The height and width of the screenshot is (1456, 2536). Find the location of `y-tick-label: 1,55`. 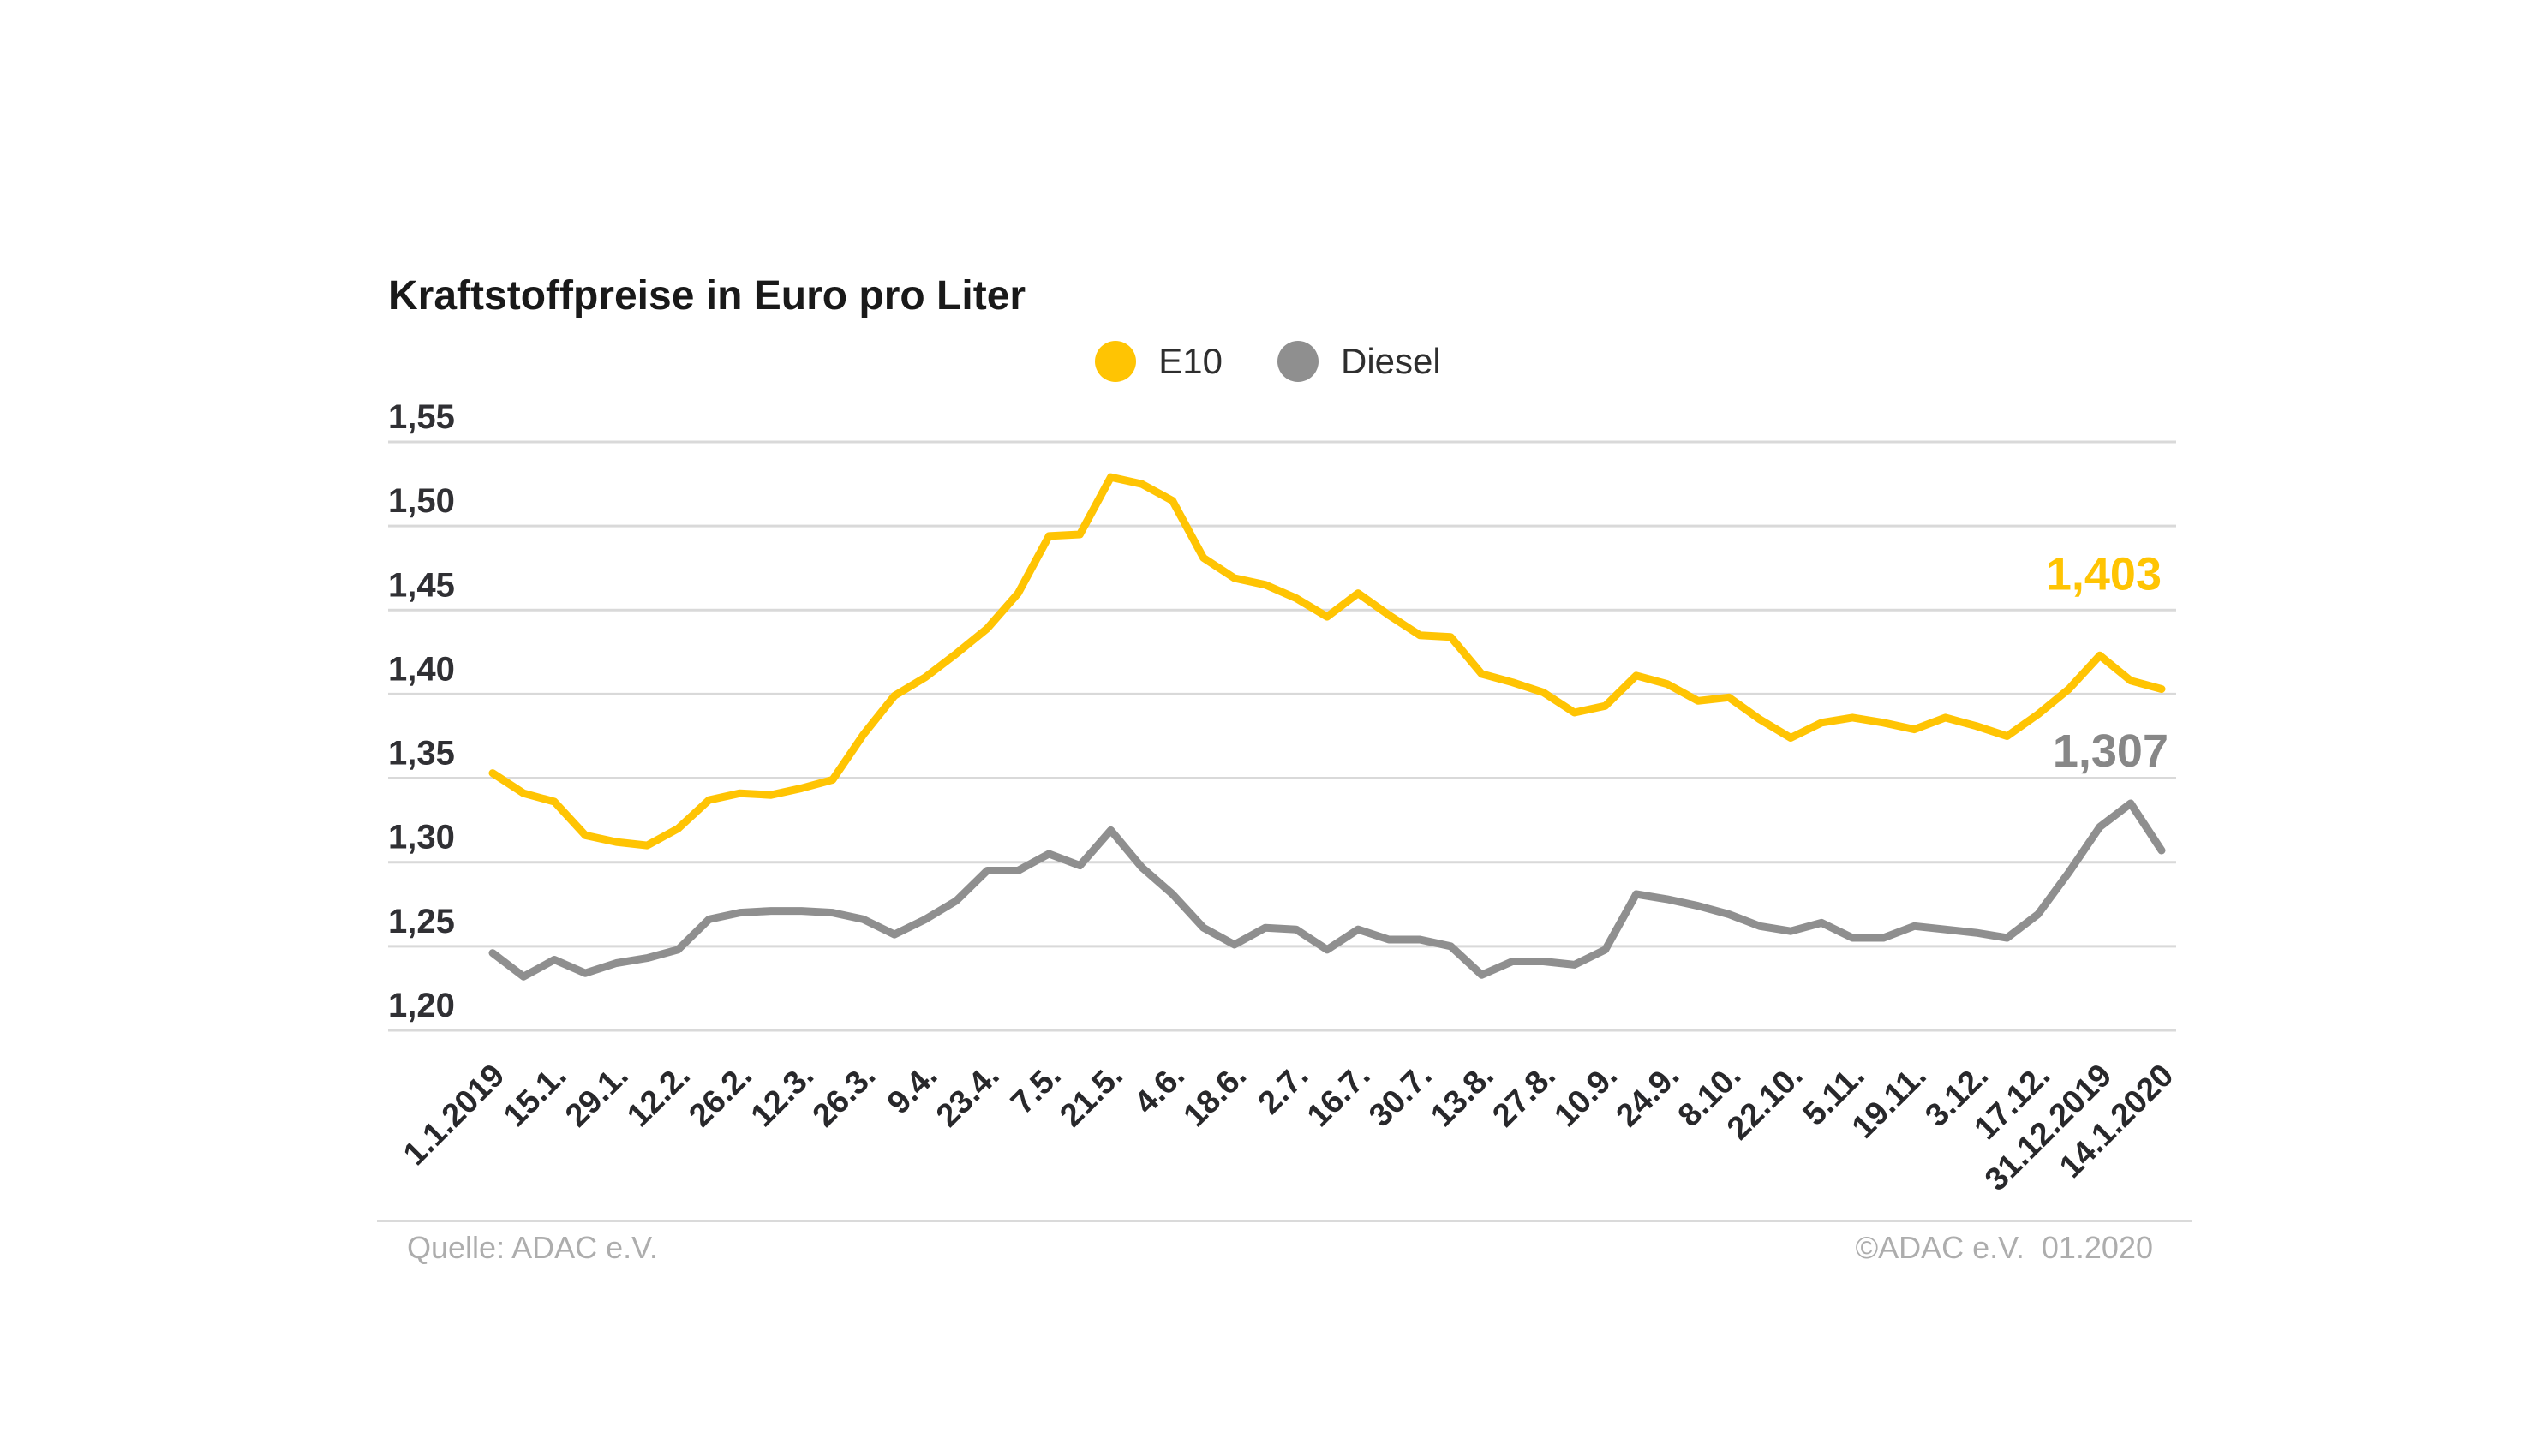

y-tick-label: 1,55 is located at coordinates (421, 417).